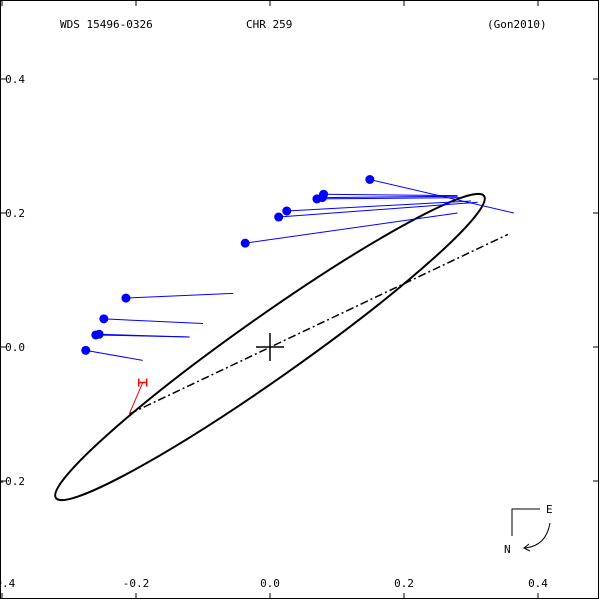 The image size is (600, 600). What do you see at coordinates (549, 509) in the screenshot?
I see `compass-east-label: E` at bounding box center [549, 509].